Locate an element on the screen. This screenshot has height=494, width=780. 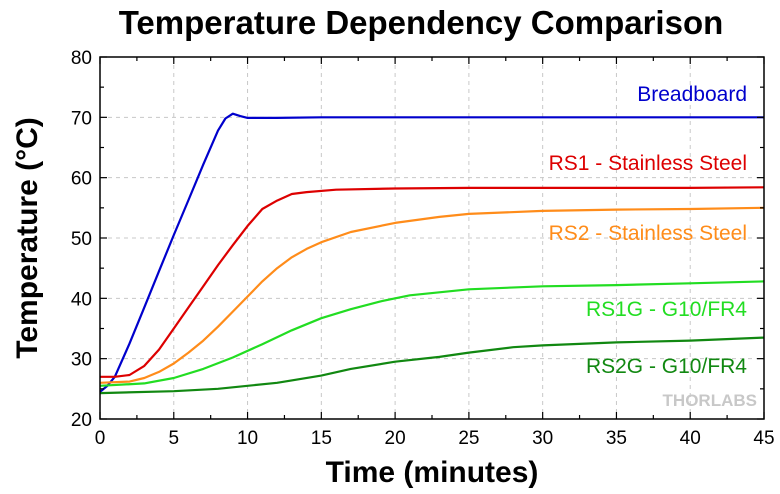
x-tick-label: 30 is located at coordinates (542, 438).